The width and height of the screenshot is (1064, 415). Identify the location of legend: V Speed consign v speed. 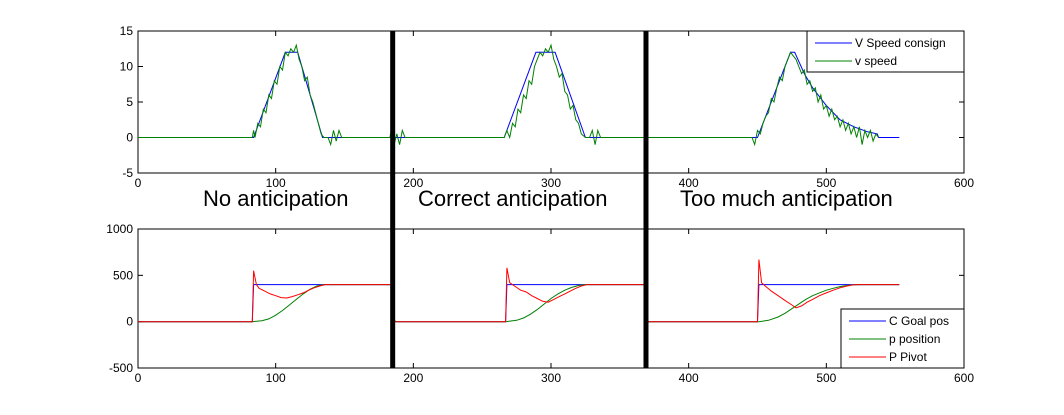
(885, 51).